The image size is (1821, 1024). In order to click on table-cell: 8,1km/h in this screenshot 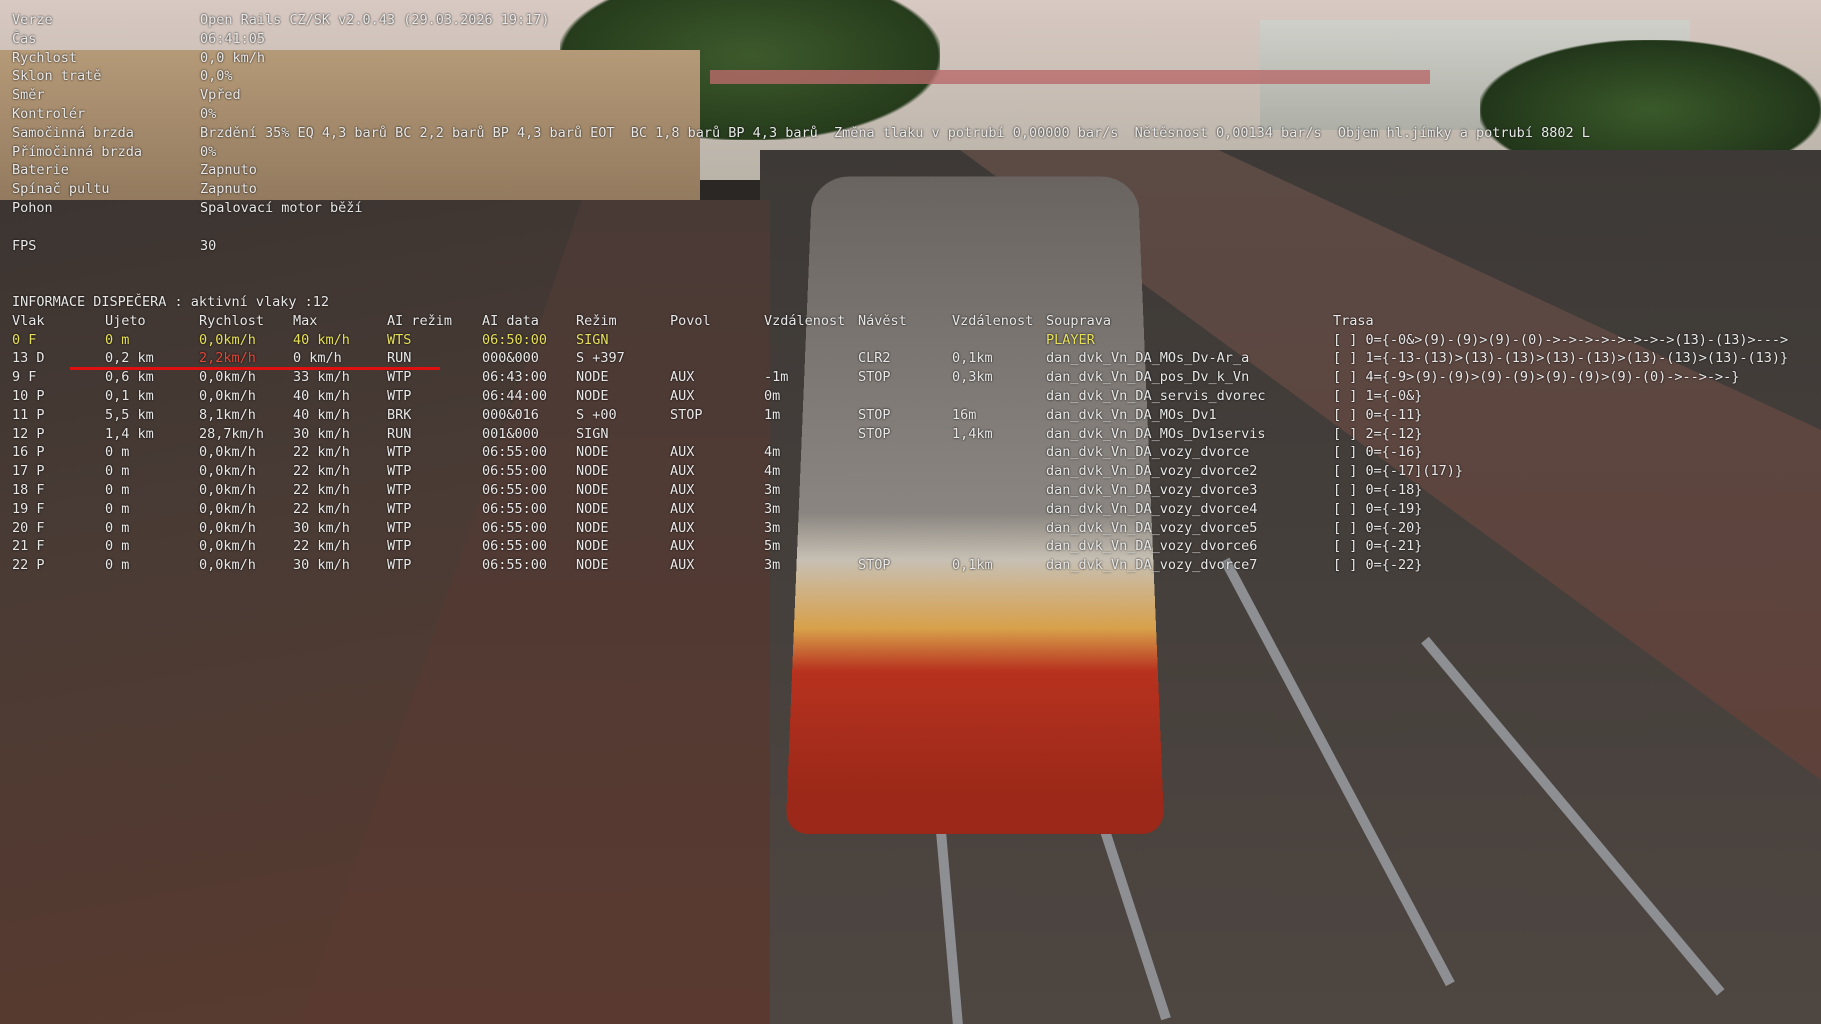, I will do `click(227, 414)`.